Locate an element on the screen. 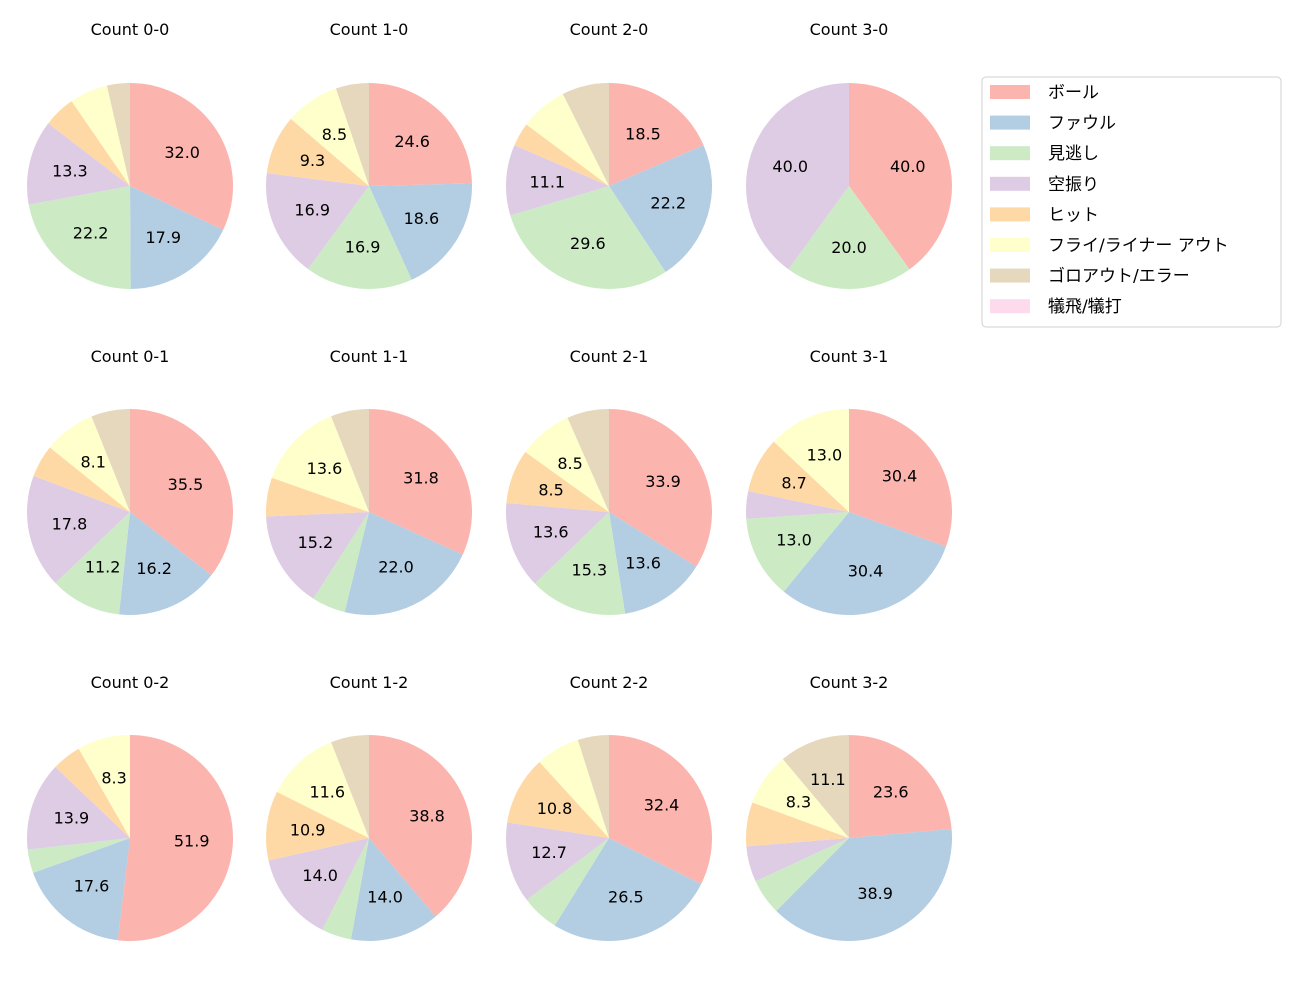 Image resolution: width=1300 pixels, height=1000 pixels. slice-label: 31.8 is located at coordinates (421, 478).